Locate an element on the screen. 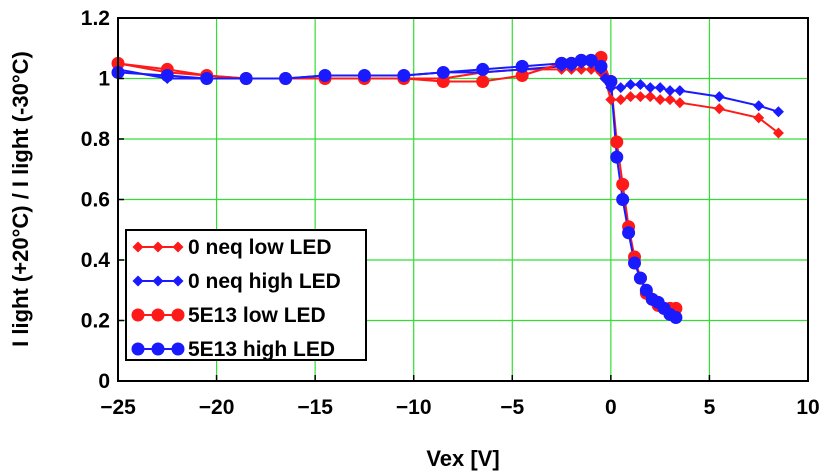 The height and width of the screenshot is (475, 831). y-tick-label: 0.4 is located at coordinates (96, 260).